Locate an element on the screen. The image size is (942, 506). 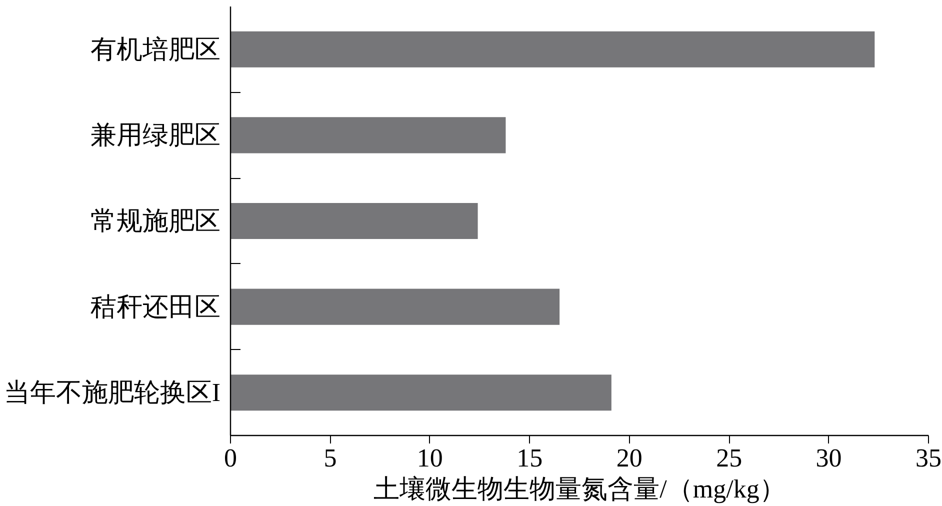
x-tick-label: 35 is located at coordinates (929, 458).